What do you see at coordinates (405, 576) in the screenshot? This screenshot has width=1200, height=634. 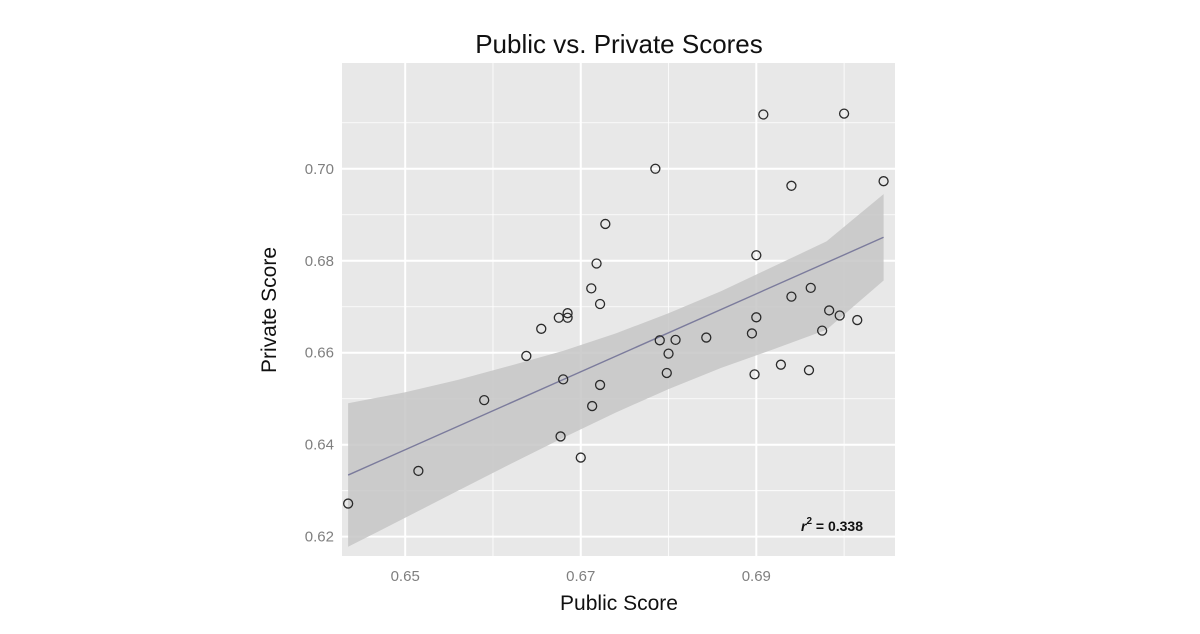 I see `x-tick-label: 0.65` at bounding box center [405, 576].